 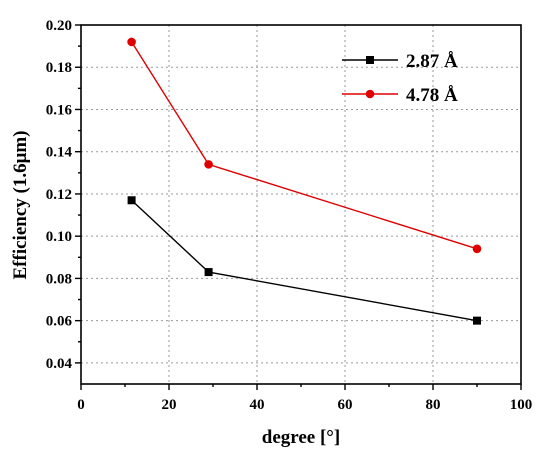 I want to click on x-tick-label: 40, so click(x=257, y=405).